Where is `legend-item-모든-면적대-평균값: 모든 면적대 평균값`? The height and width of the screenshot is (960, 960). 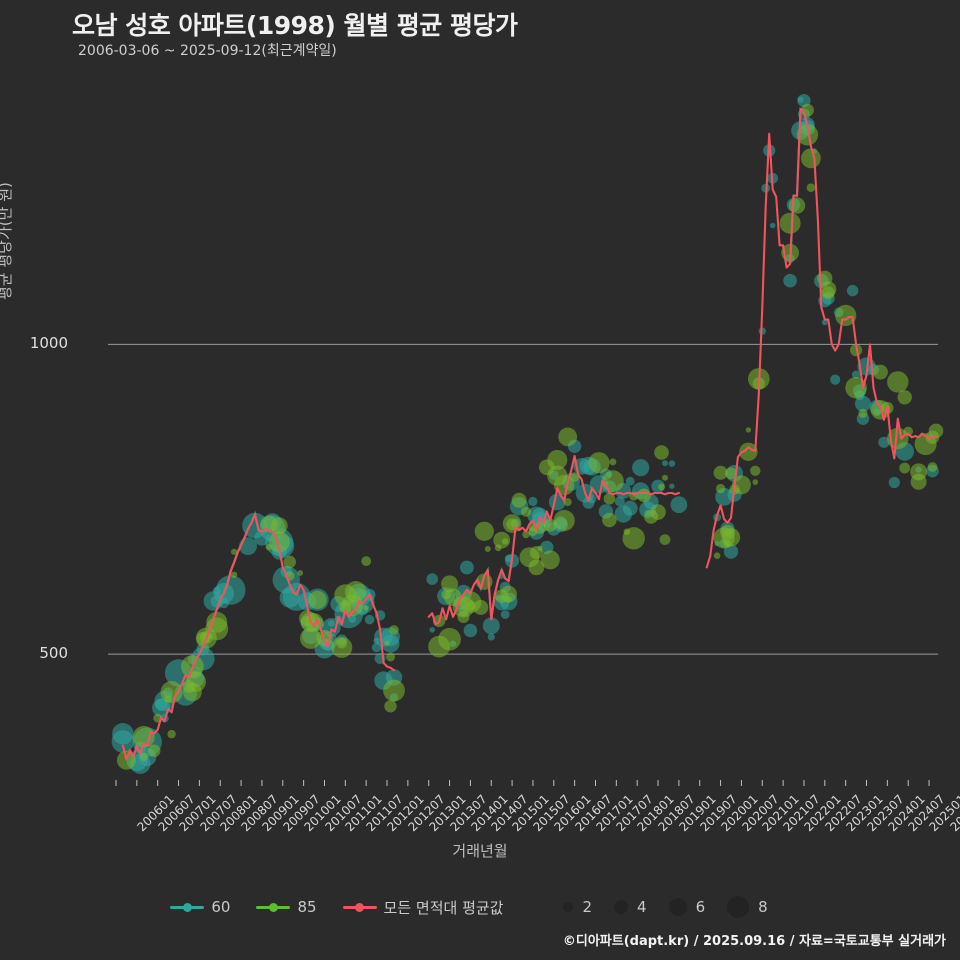 legend-item-모든-면적대-평균값: 모든 면적대 평균값 is located at coordinates (423, 907).